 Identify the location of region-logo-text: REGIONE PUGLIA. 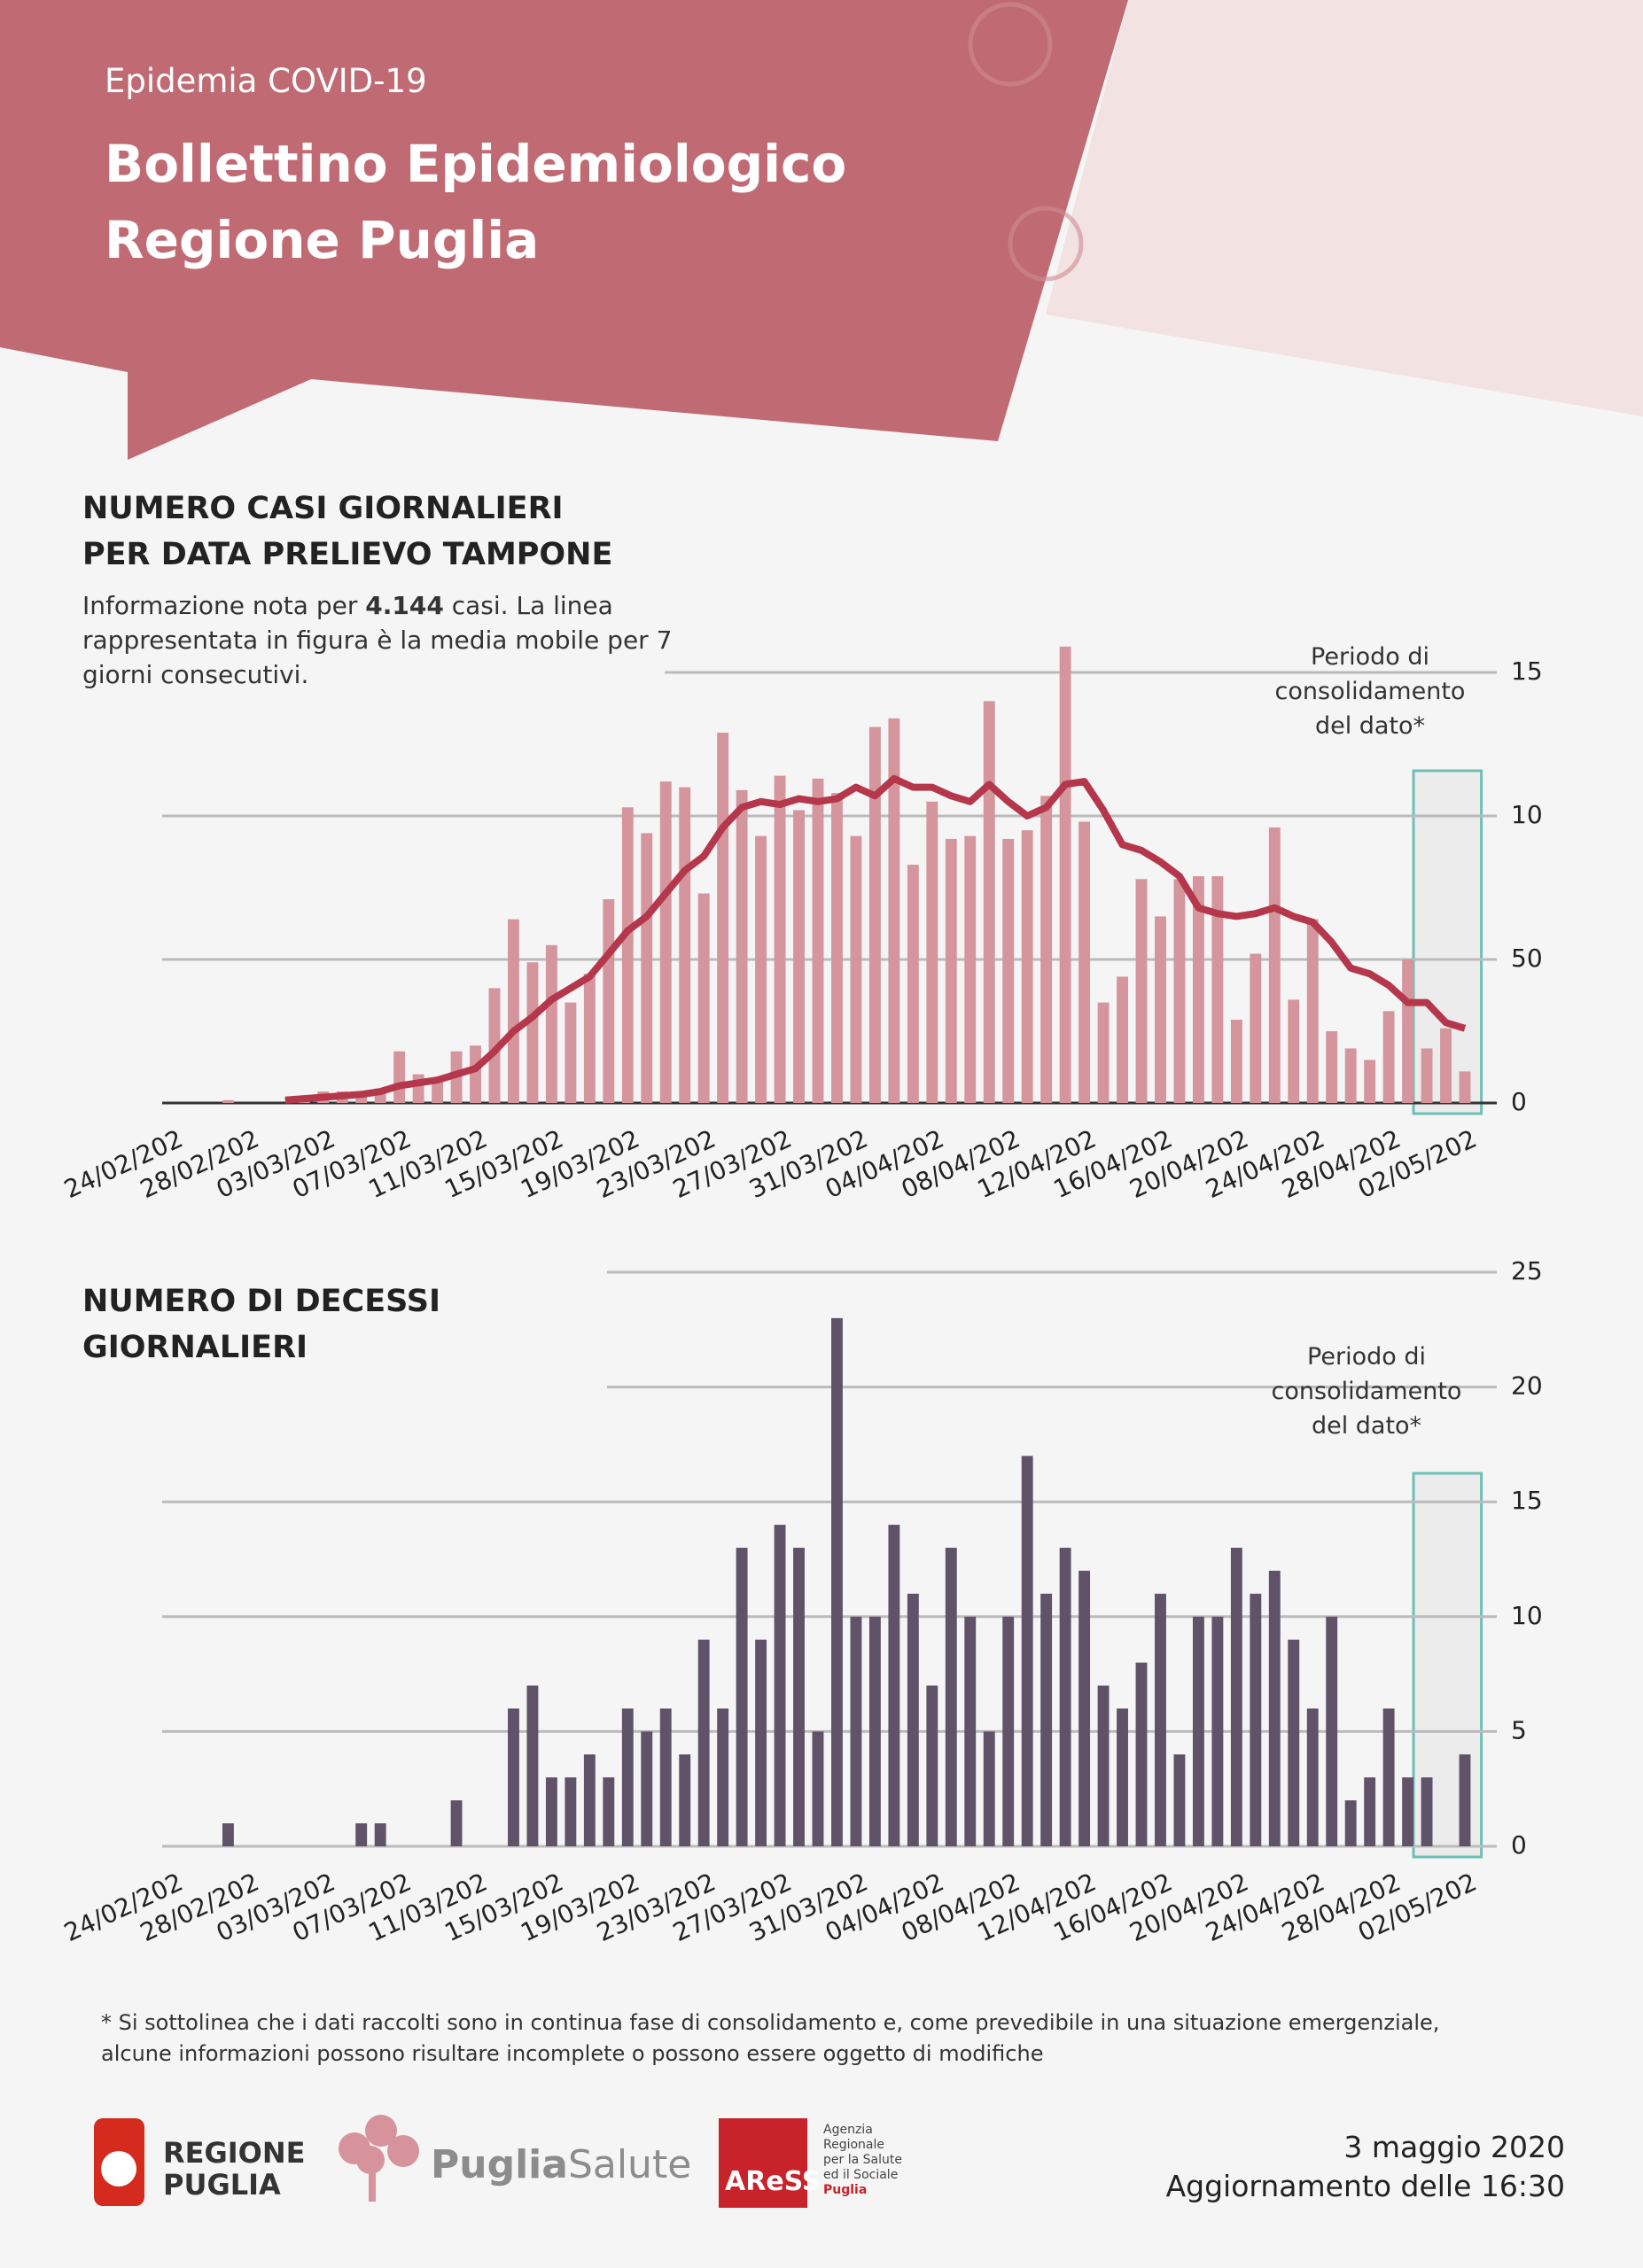
(234, 2169).